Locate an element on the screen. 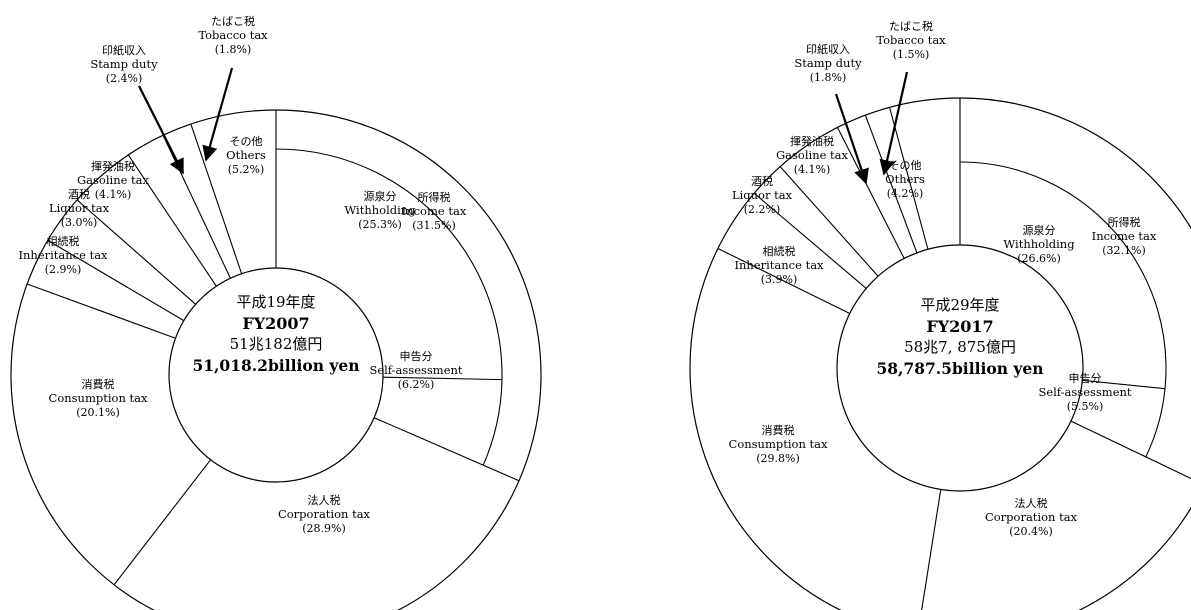 The image size is (1191, 610). center-amount-ja: 58兆7, 875億円 is located at coordinates (960, 347).